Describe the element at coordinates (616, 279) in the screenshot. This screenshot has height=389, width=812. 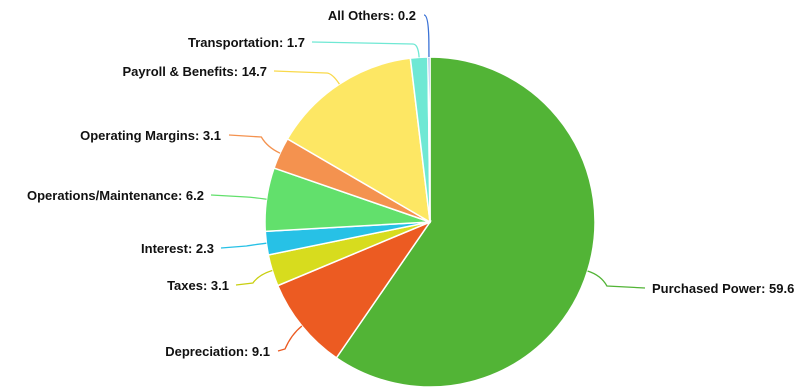
I see `leader-line-purchased-power` at that location.